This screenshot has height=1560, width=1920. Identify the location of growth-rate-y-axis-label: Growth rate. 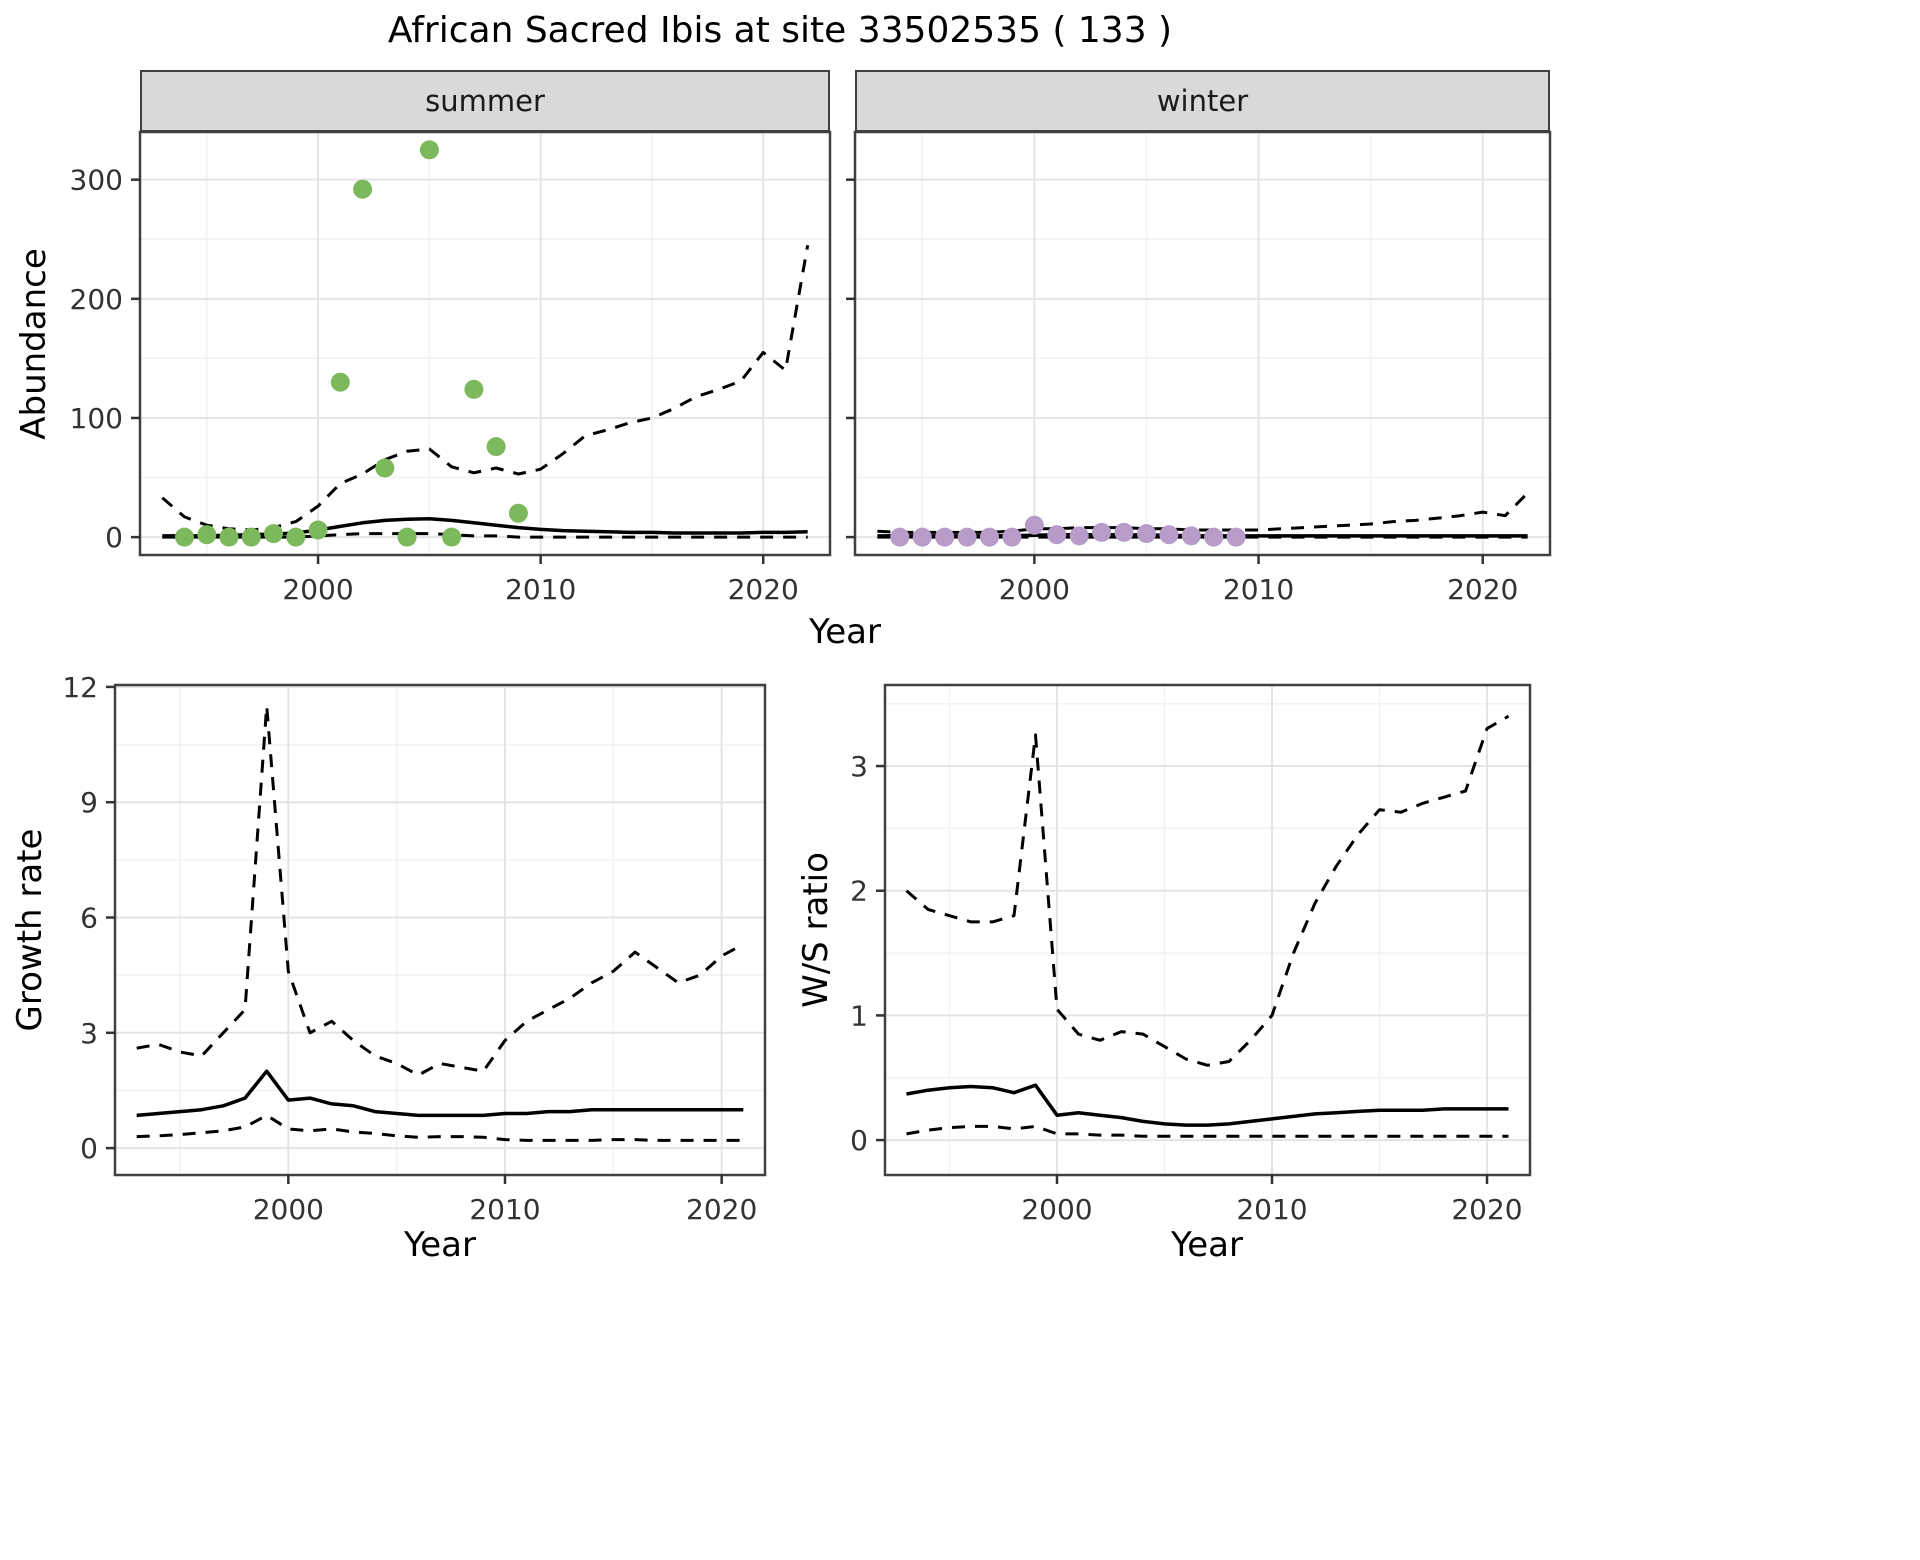
(30, 930).